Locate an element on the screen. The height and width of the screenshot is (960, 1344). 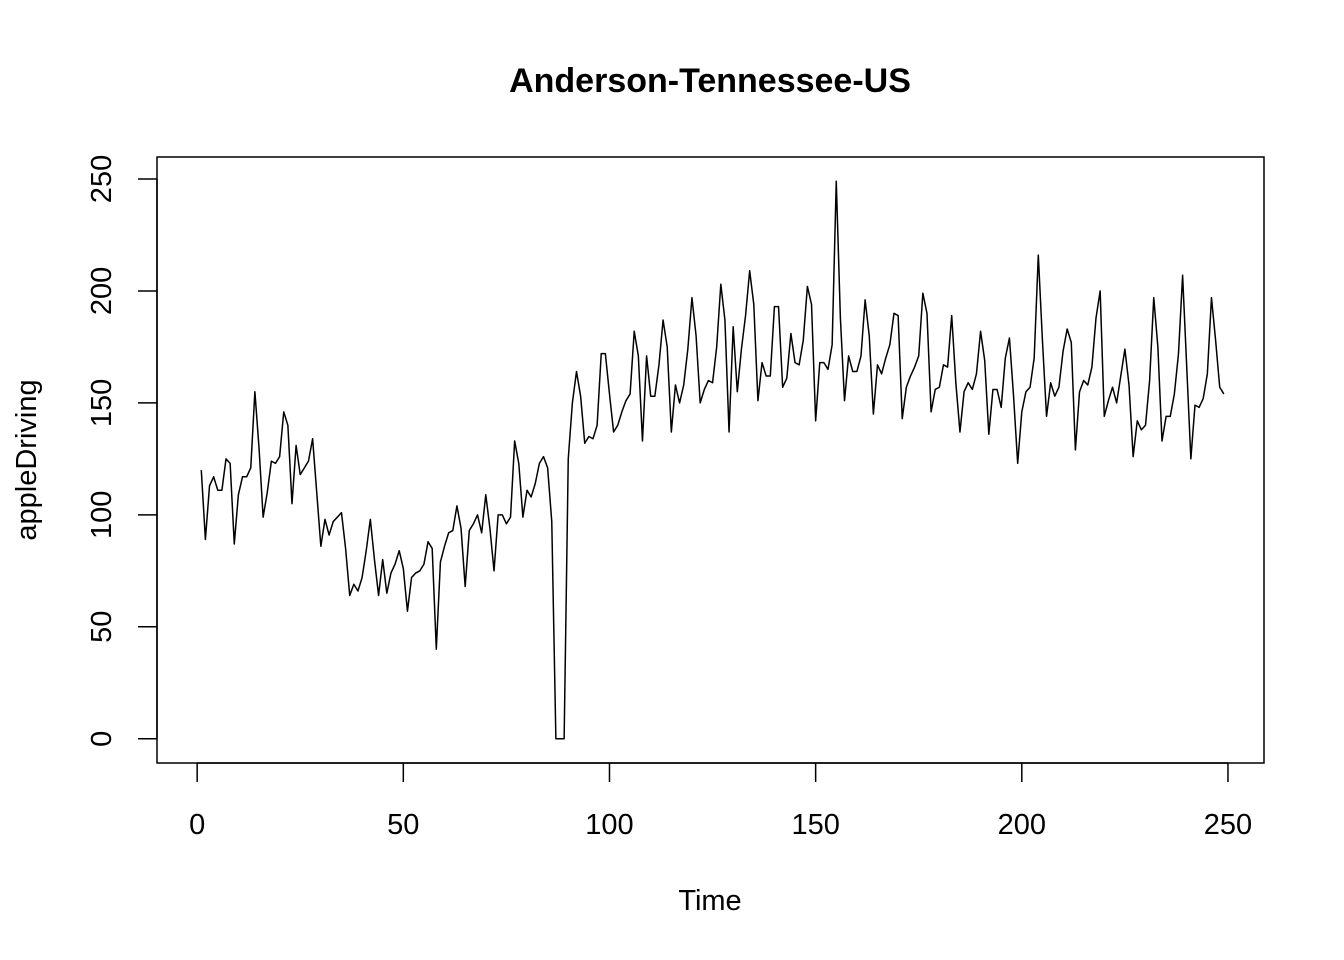
x-tick-label: 250 is located at coordinates (1228, 825).